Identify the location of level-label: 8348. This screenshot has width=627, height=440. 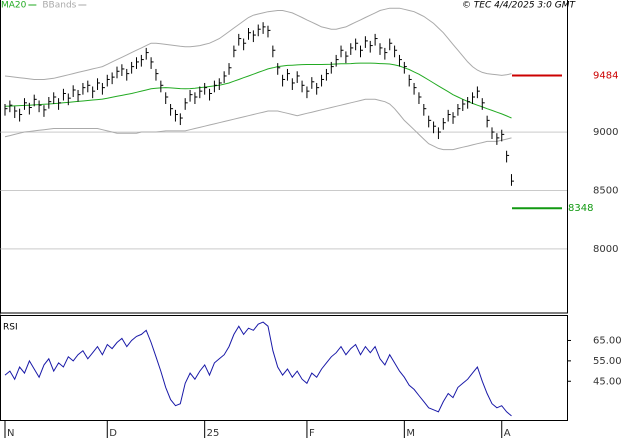
(580, 208).